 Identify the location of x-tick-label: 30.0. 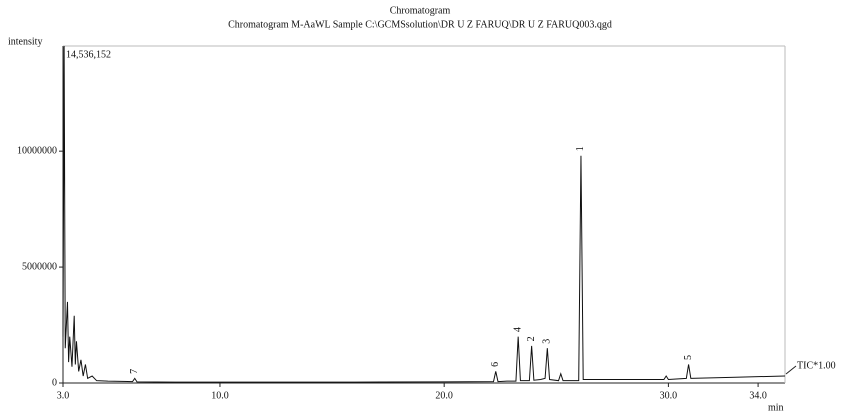
(669, 395).